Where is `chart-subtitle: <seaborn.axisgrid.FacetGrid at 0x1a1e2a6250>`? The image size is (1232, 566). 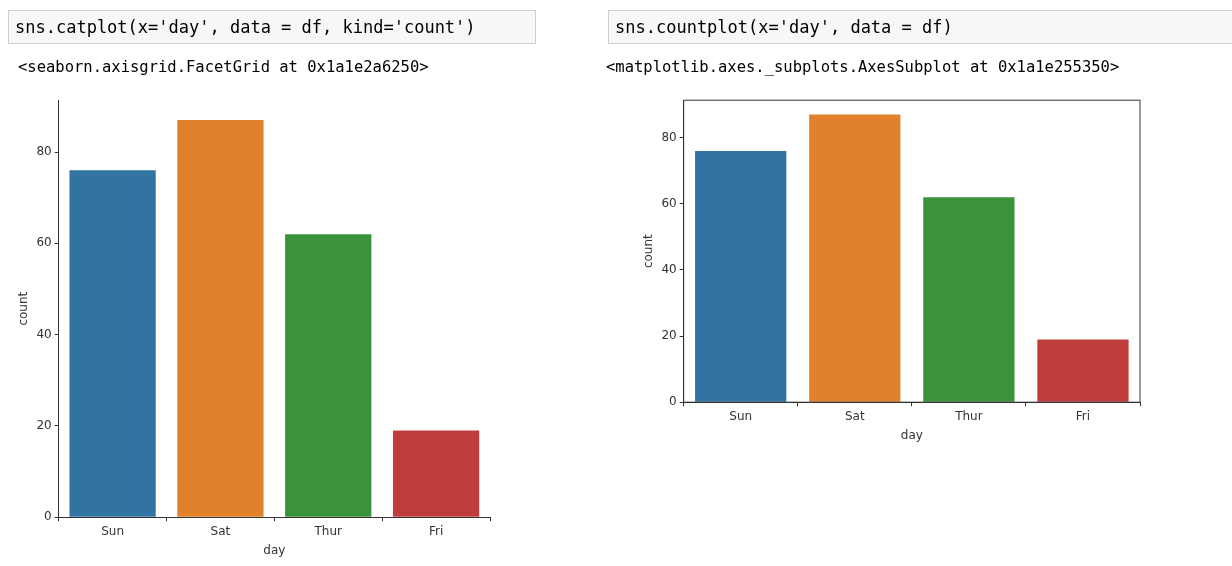 chart-subtitle: <seaborn.axisgrid.FacetGrid at 0x1a1e2a6250> is located at coordinates (223, 67).